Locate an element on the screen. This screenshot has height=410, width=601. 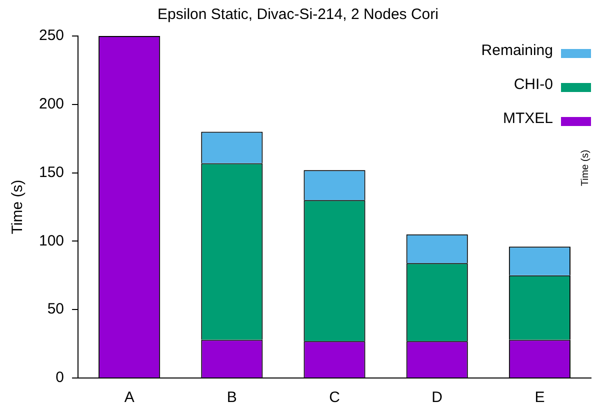
legend-label: Remaining is located at coordinates (517, 51).